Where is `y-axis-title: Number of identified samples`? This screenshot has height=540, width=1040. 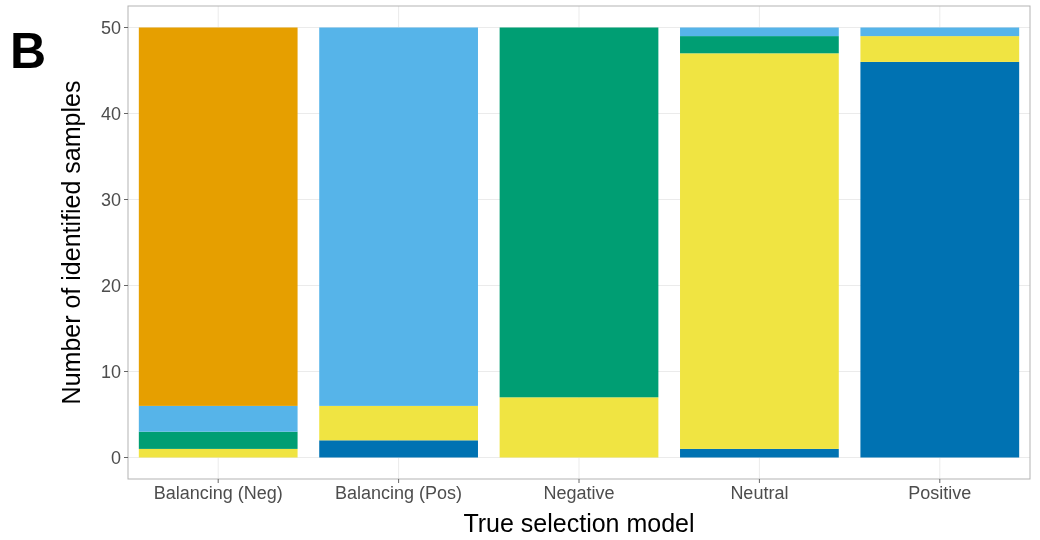 y-axis-title: Number of identified samples is located at coordinates (71, 242).